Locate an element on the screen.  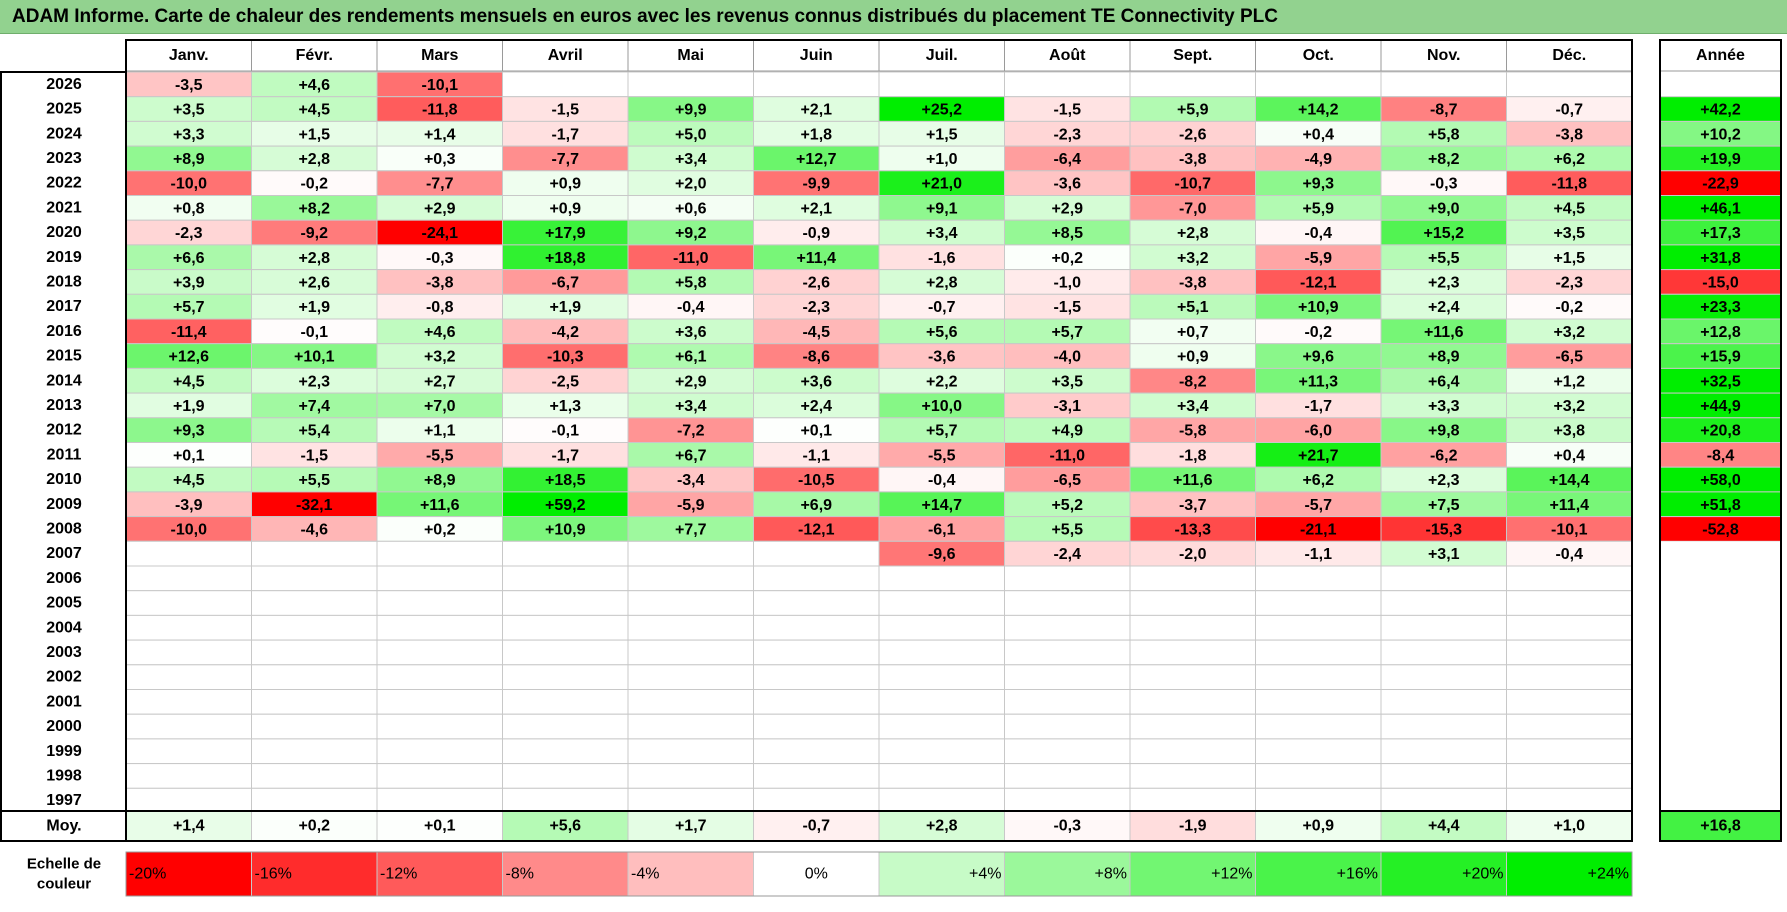
cell-value-label: +5,9 is located at coordinates (1193, 110).